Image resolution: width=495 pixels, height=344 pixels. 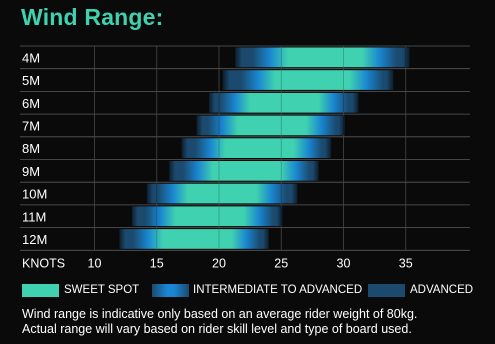 I want to click on row-label-10m: 10M, so click(x=34, y=194).